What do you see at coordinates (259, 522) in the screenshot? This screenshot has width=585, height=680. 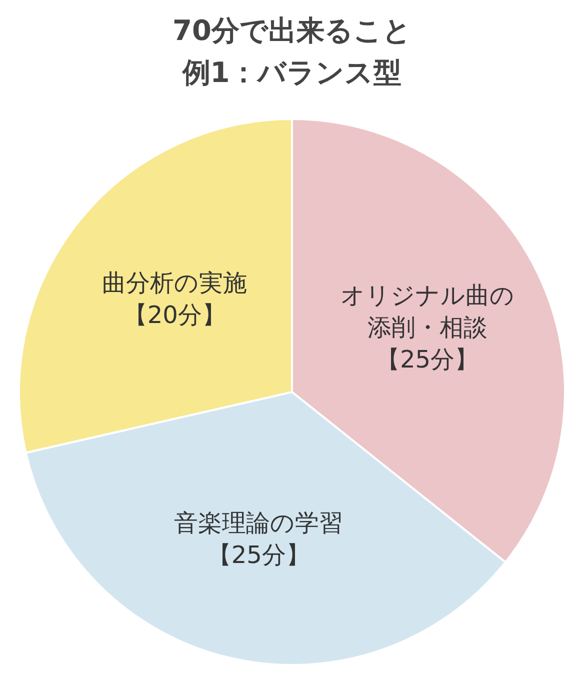 I see `slice-label: 音楽理論の学習` at bounding box center [259, 522].